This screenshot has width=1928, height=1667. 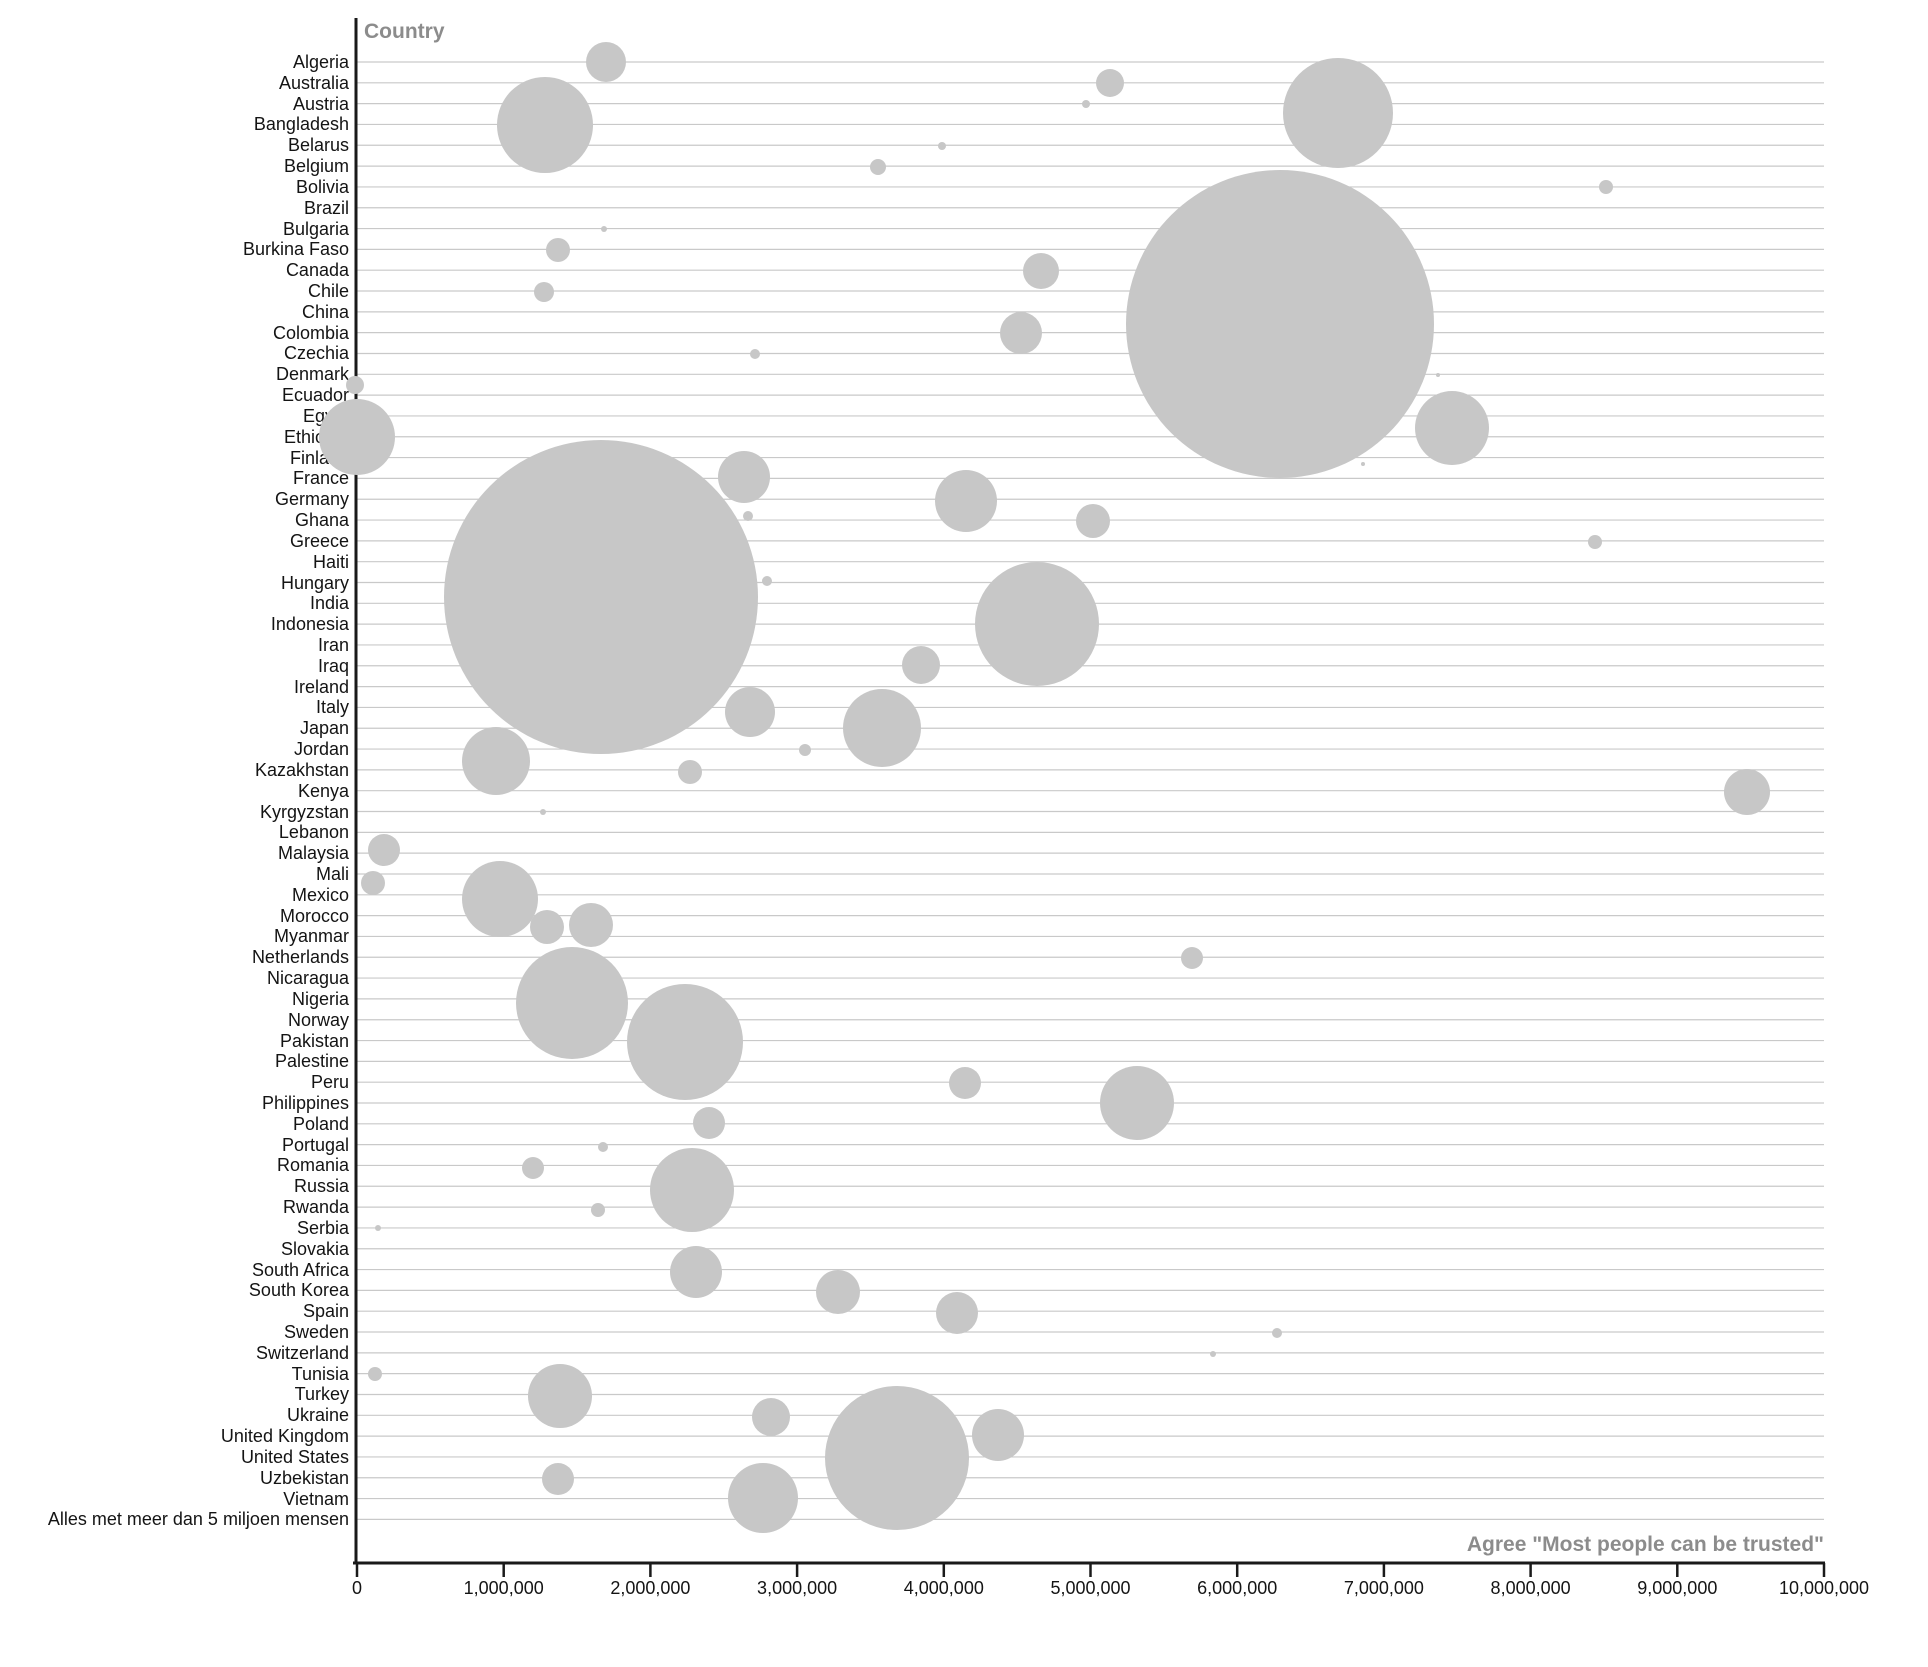 What do you see at coordinates (957, 1313) in the screenshot?
I see `bubble-spain` at bounding box center [957, 1313].